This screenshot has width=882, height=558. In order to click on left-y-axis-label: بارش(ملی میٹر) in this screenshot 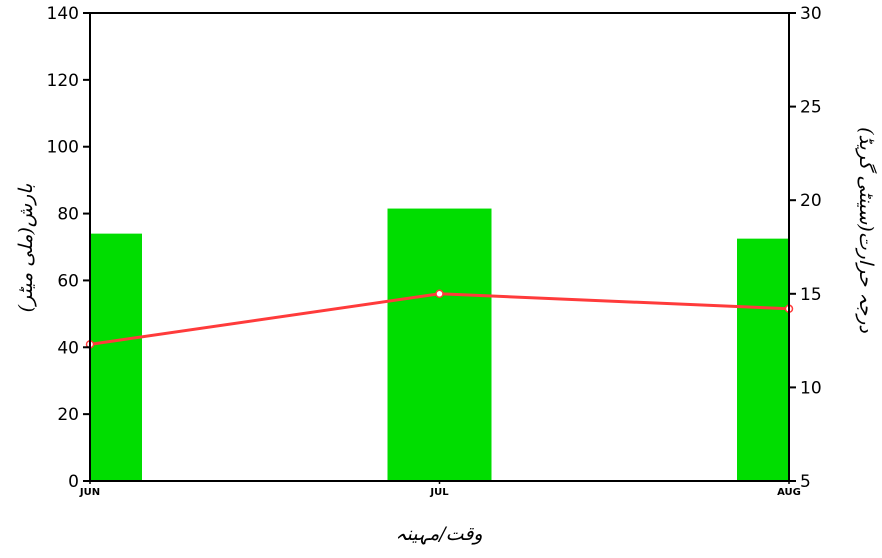, I will do `click(26, 247)`.